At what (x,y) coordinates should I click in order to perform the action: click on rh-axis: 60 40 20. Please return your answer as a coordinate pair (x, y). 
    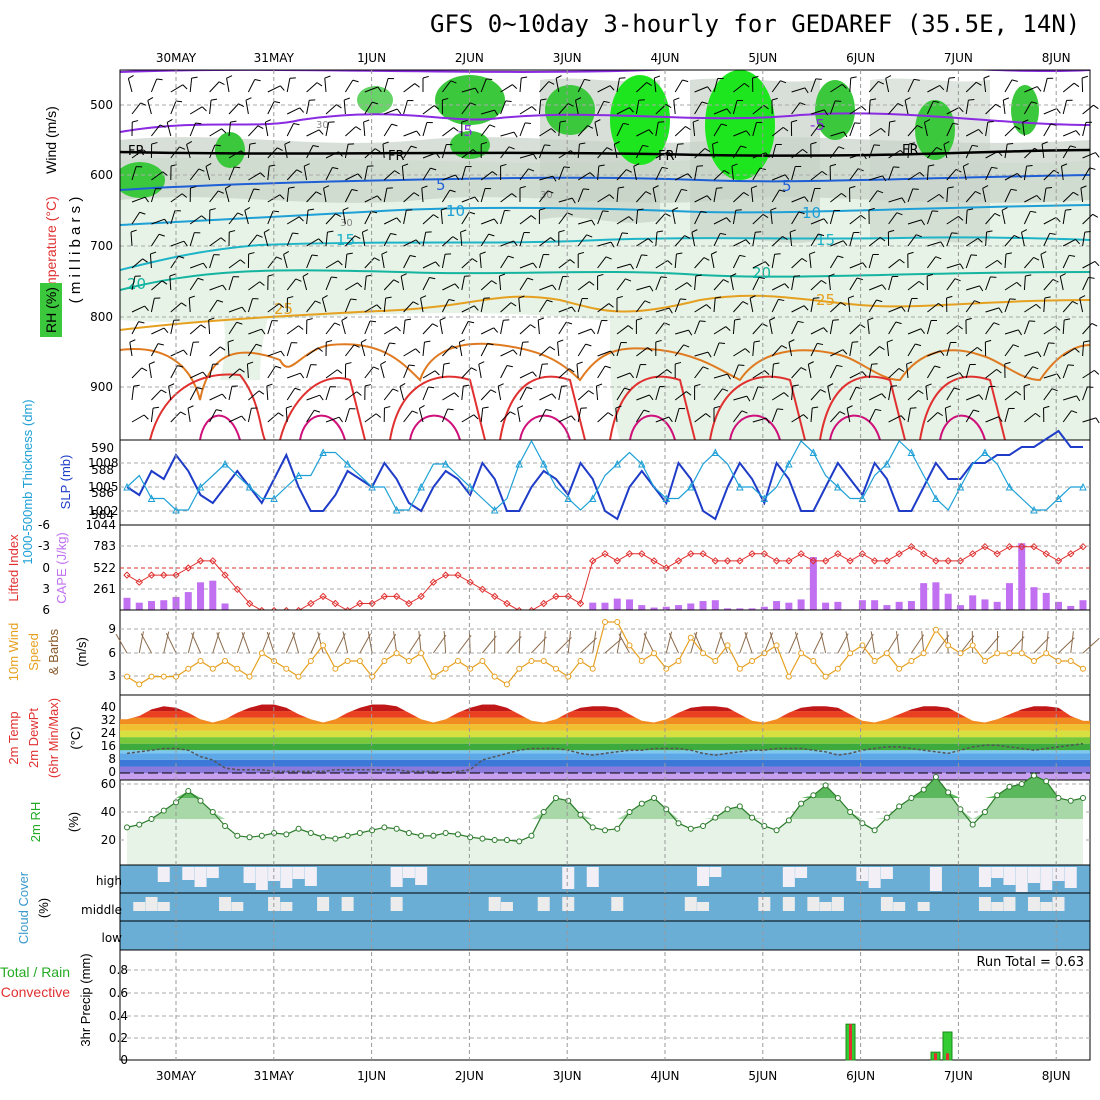
    Looking at the image, I should click on (108, 812).